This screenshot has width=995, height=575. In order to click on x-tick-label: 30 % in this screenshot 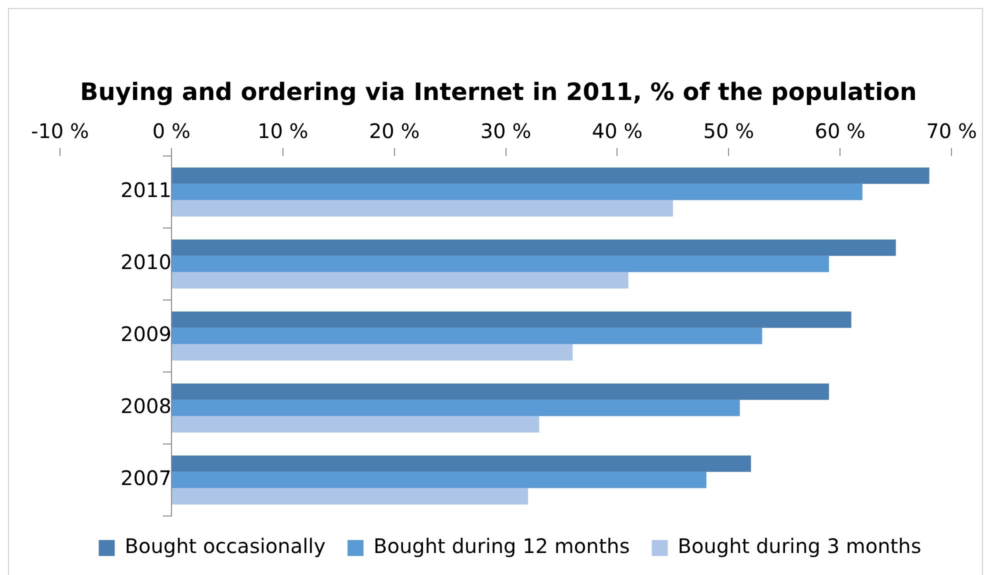, I will do `click(506, 131)`.